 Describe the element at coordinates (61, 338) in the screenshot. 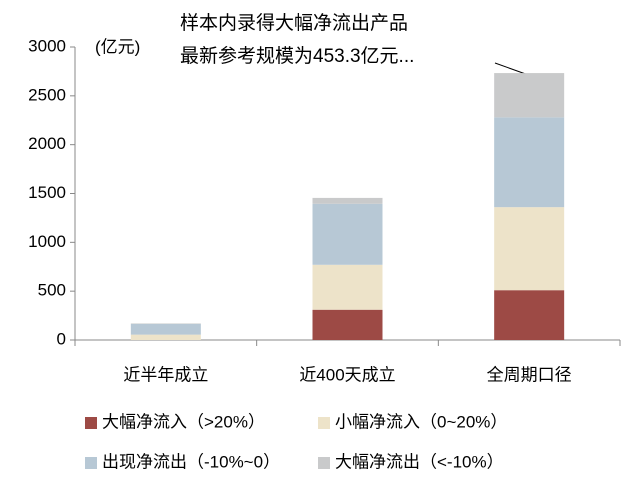

I see `y-tick-label: 0` at that location.